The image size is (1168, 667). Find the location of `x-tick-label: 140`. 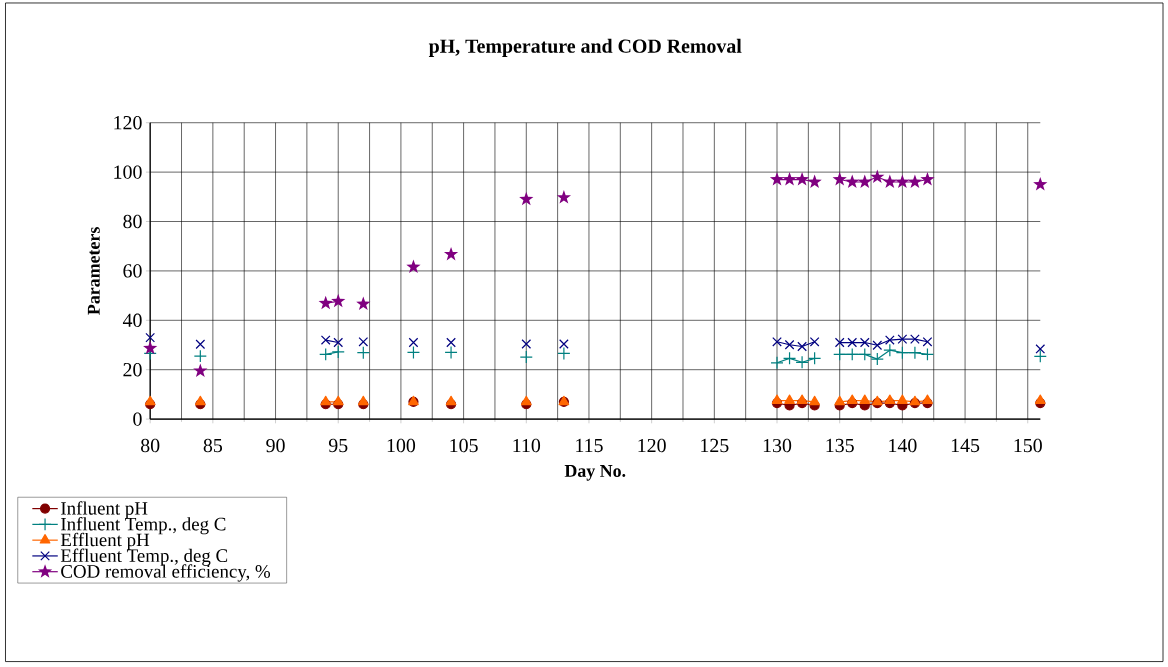

x-tick-label: 140 is located at coordinates (903, 446).